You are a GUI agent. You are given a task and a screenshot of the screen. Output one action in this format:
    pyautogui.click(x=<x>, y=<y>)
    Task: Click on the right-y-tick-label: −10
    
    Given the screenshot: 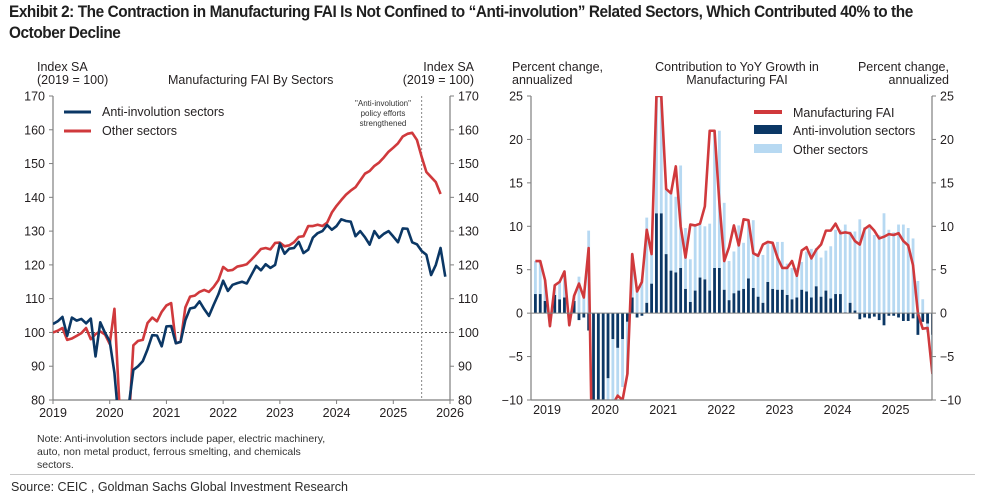 What is the action you would take?
    pyautogui.click(x=512, y=401)
    